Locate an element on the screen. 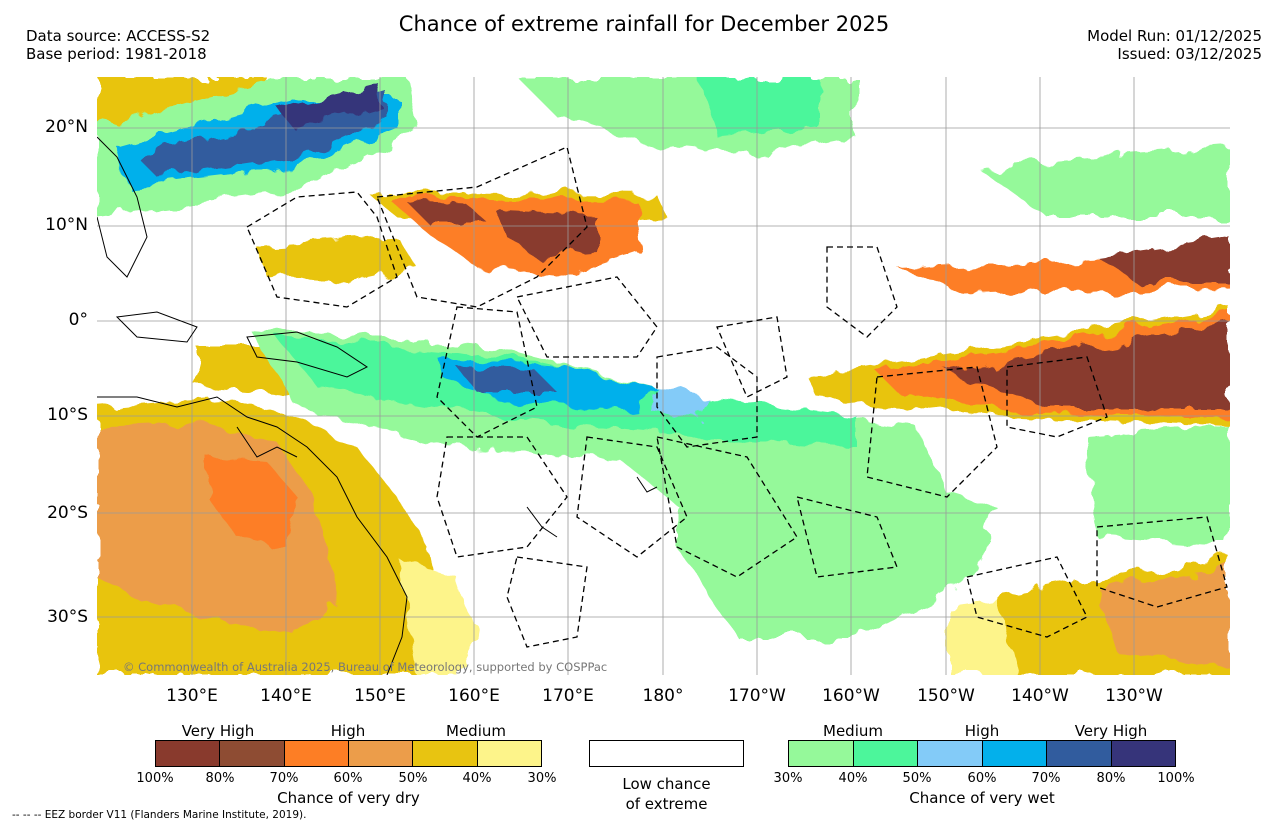  wet-light-spcz is located at coordinates (679, 402).